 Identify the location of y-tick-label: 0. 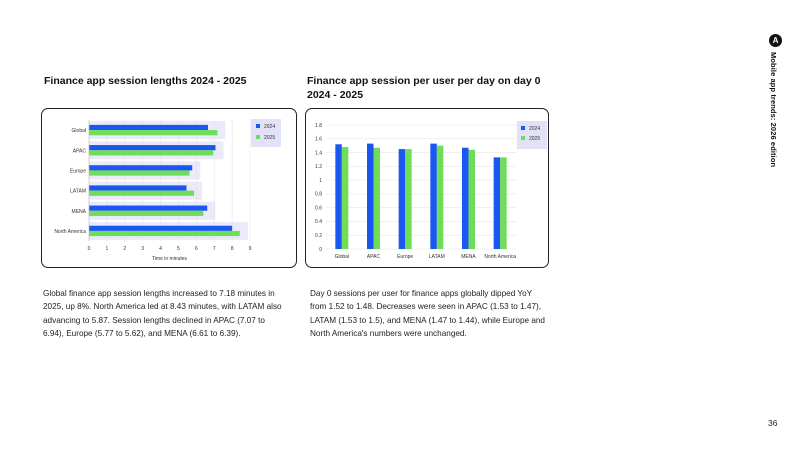
(320, 250).